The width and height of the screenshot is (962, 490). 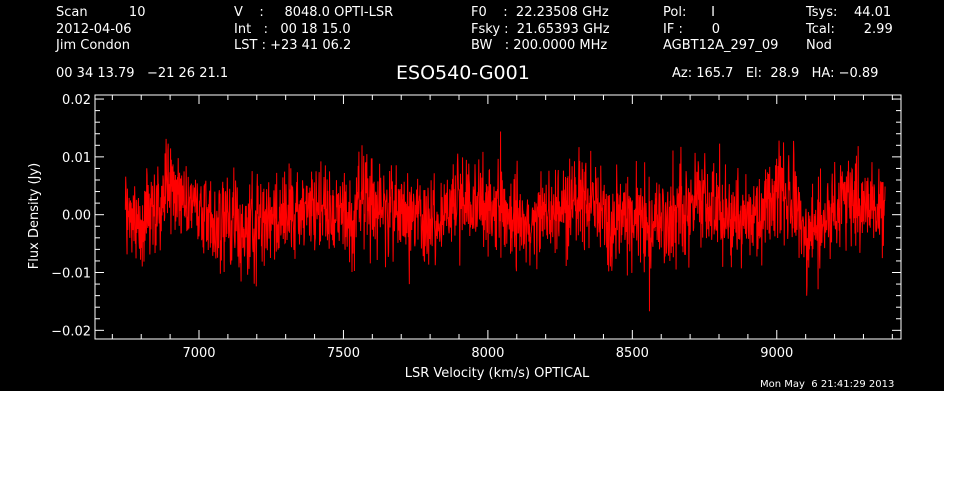 What do you see at coordinates (776, 353) in the screenshot?
I see `x-tick-label: 9000` at bounding box center [776, 353].